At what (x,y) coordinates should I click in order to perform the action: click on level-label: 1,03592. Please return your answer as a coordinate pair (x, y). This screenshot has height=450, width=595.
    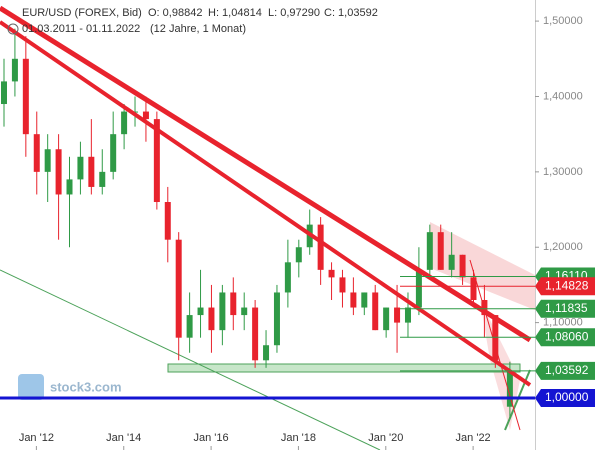
    Looking at the image, I should click on (567, 370).